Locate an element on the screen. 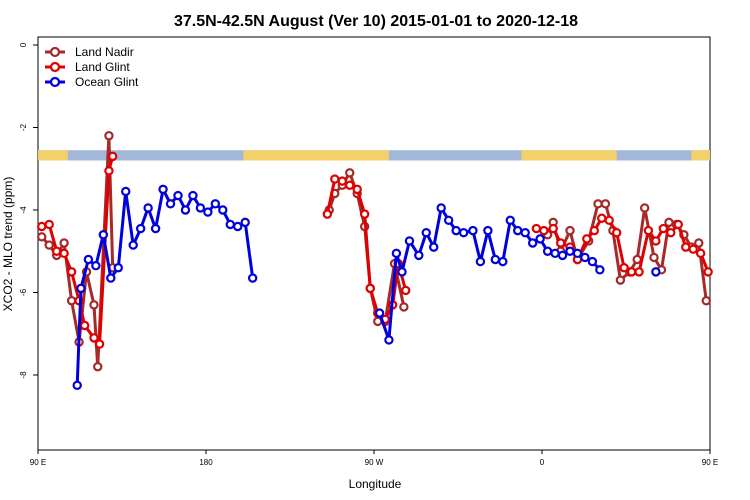  legend-item: Land Glint is located at coordinates (87, 67).